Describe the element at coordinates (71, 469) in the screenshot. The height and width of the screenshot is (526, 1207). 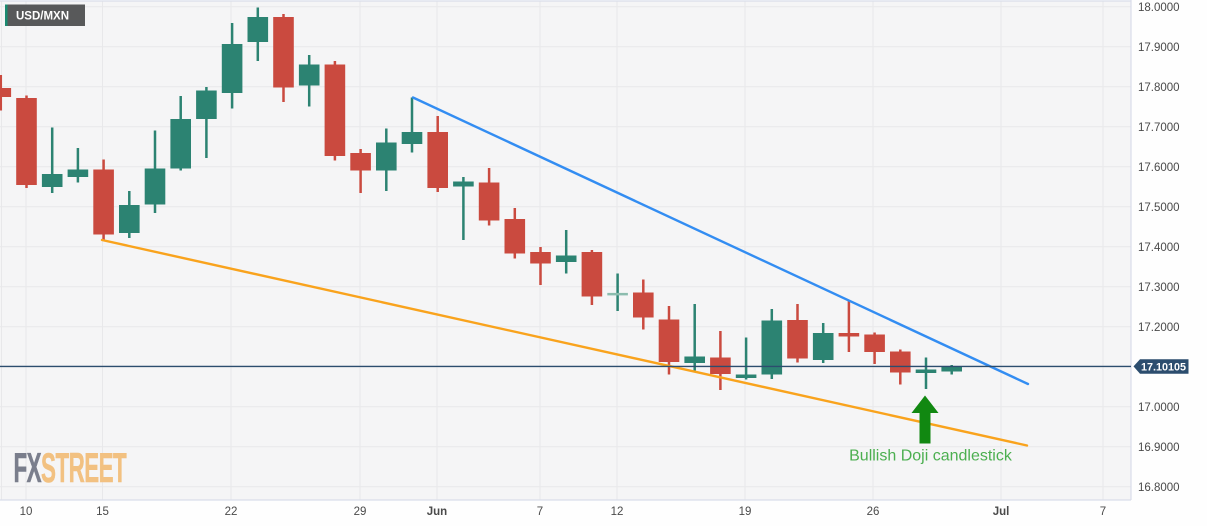
I see `svg-text: FXSTREET` at that location.